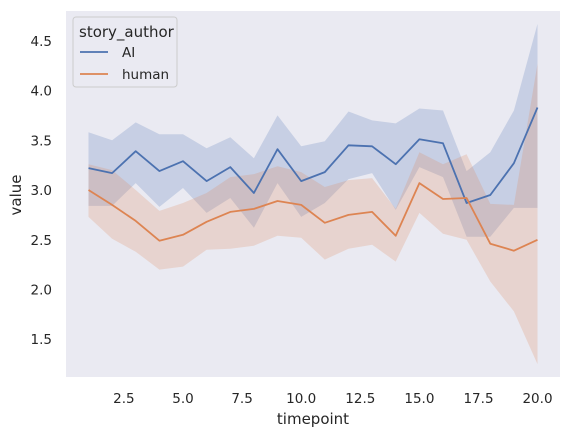 The height and width of the screenshot is (441, 570). What do you see at coordinates (128, 53) in the screenshot?
I see `legend-label-ai: AI` at bounding box center [128, 53].